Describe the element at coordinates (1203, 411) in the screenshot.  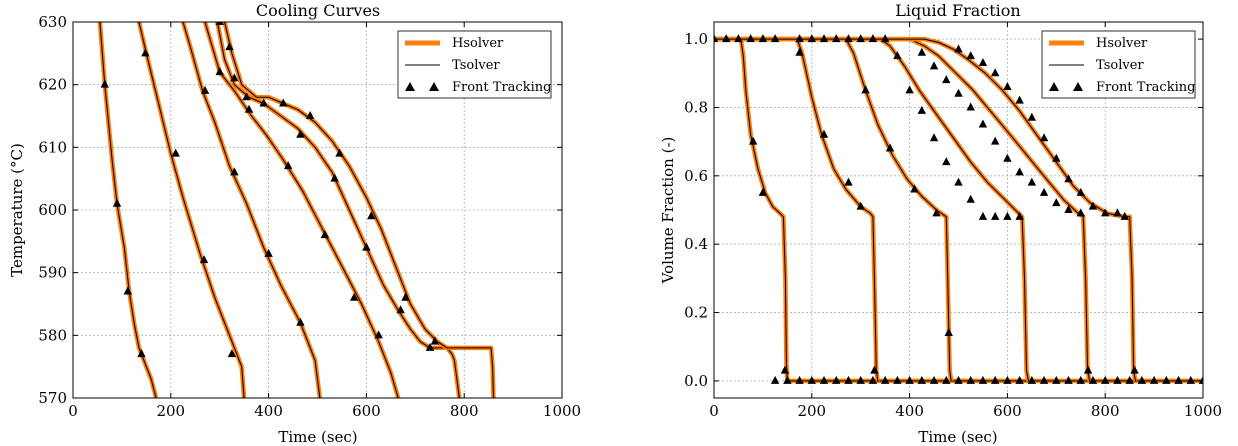
I see `x-tick-label: 1000` at that location.